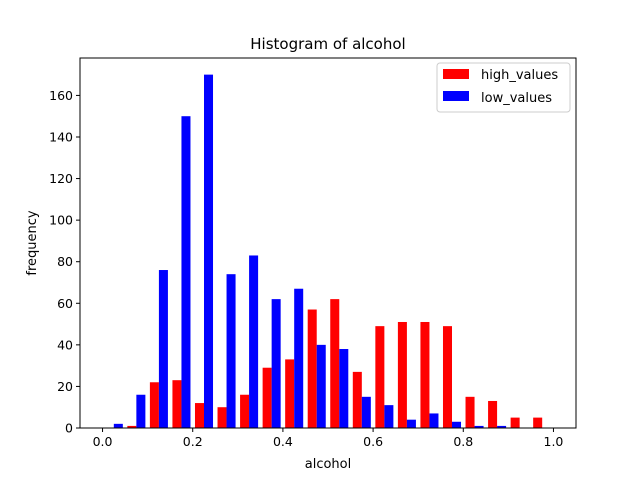  I want to click on y-tick-label: 80, so click(65, 261).